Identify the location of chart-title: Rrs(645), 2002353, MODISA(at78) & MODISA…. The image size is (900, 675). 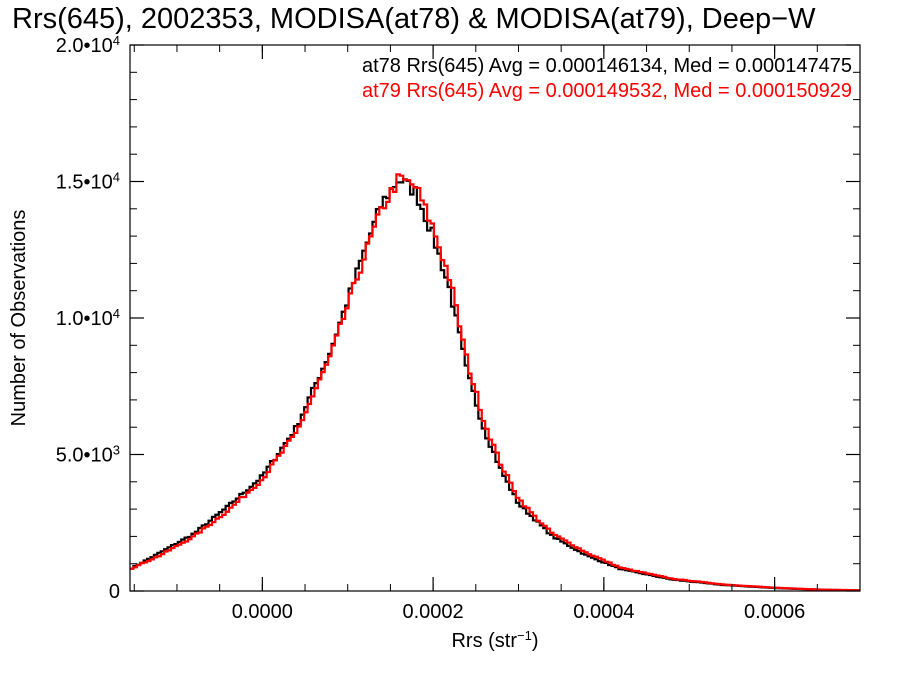
(414, 19).